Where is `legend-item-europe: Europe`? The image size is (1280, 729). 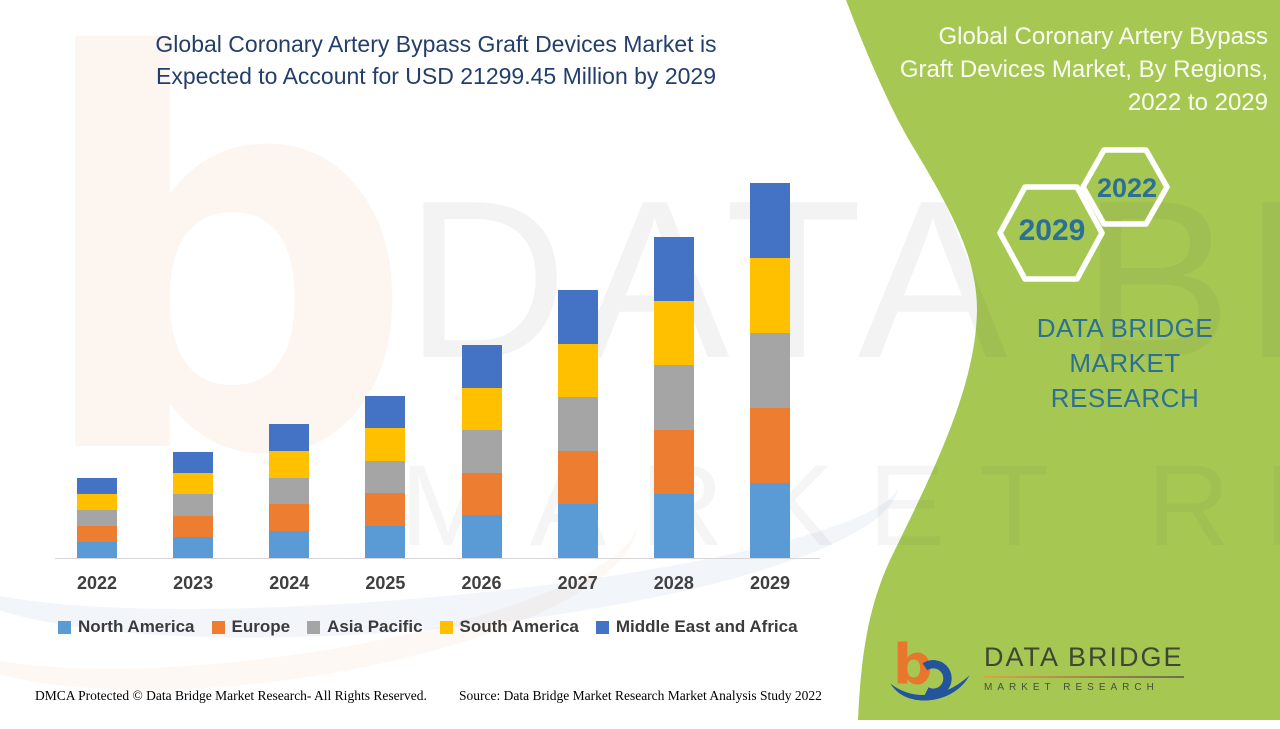 legend-item-europe: Europe is located at coordinates (251, 627).